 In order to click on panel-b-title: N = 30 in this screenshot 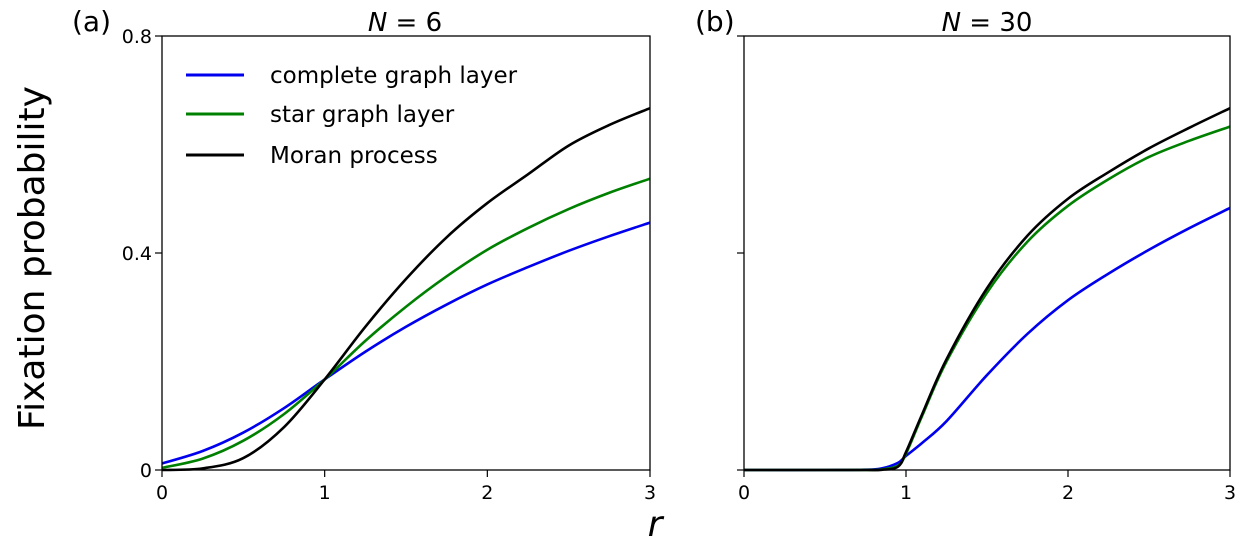, I will do `click(987, 23)`.